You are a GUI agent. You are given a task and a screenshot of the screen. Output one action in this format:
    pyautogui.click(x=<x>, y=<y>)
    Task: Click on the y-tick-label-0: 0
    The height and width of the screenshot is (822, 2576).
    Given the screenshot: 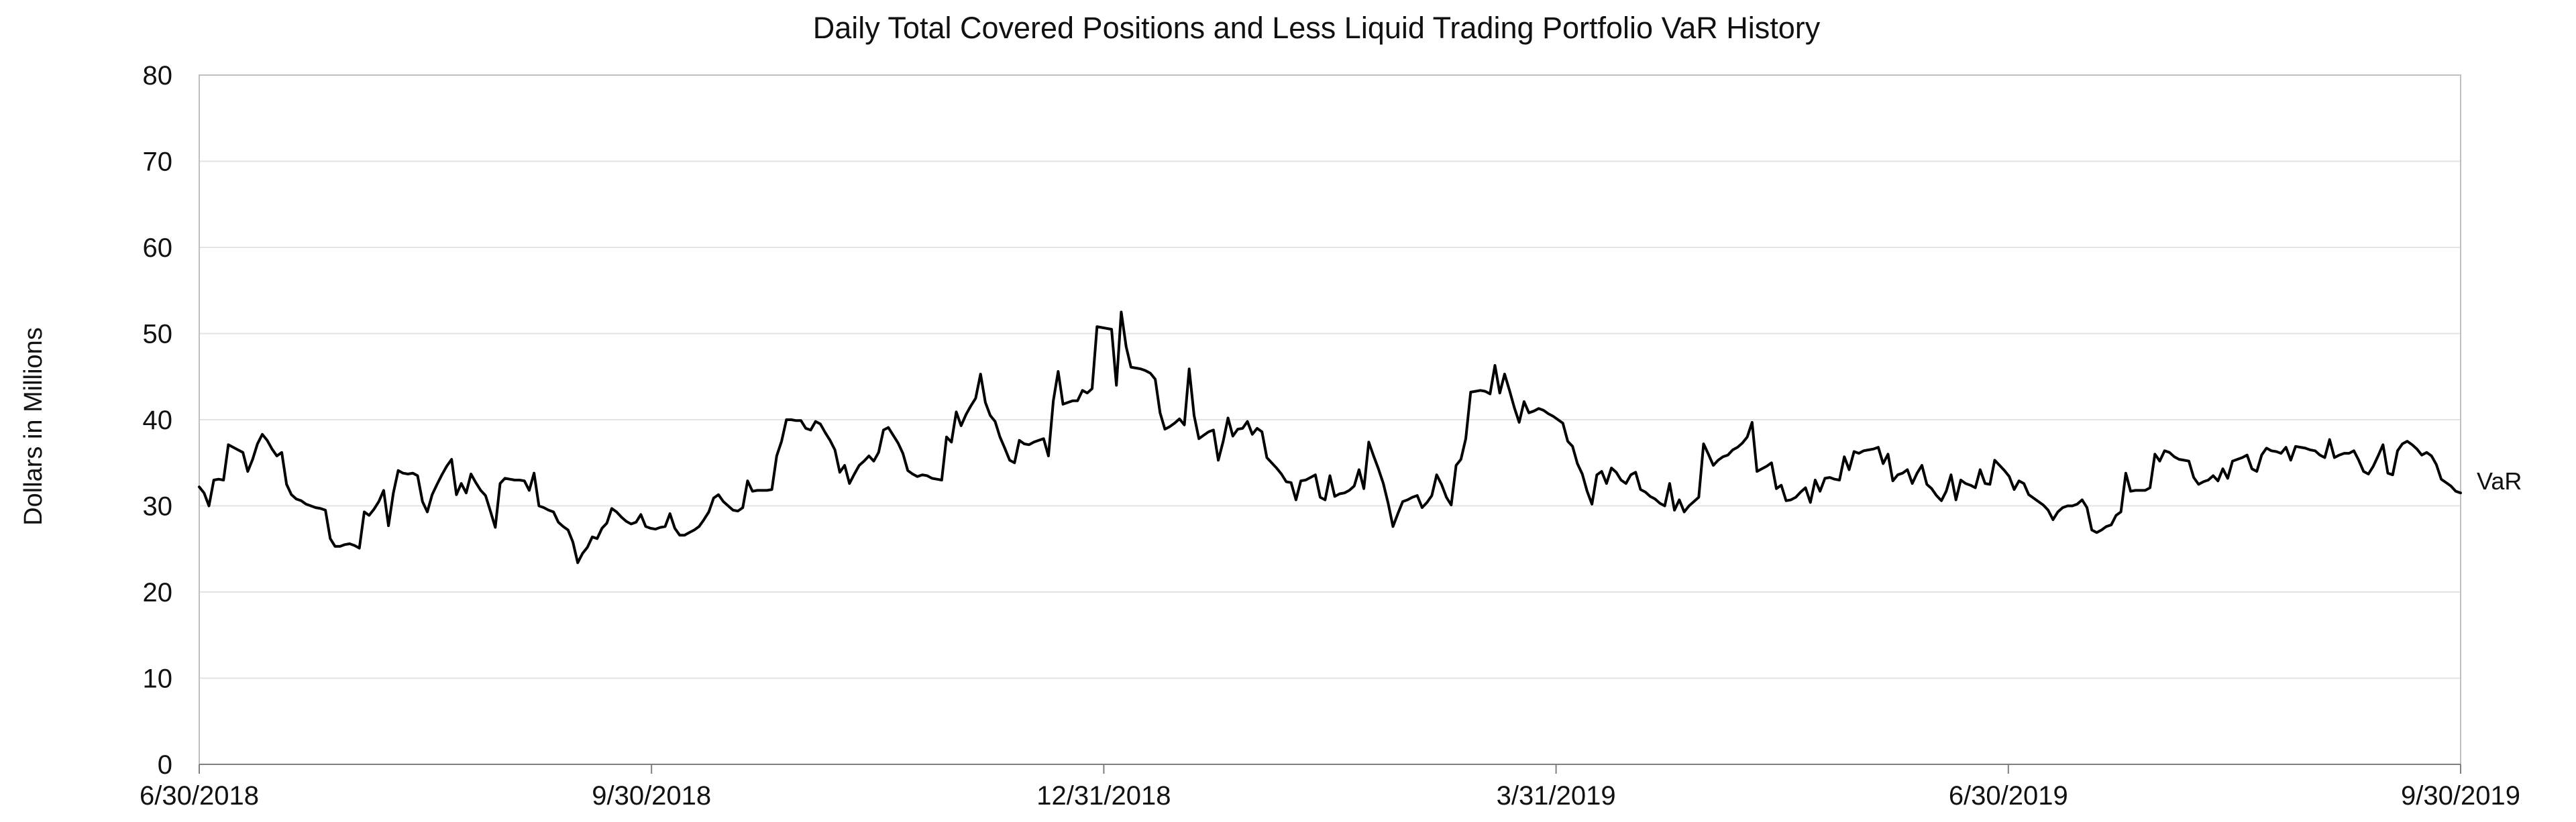 What is the action you would take?
    pyautogui.click(x=165, y=765)
    